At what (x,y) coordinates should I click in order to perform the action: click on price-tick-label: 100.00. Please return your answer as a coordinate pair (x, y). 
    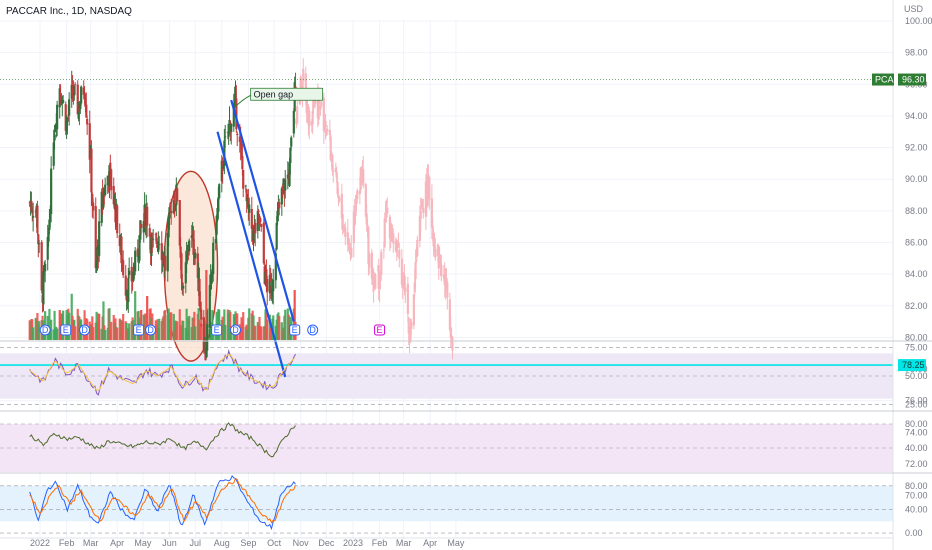
    Looking at the image, I should click on (918, 21).